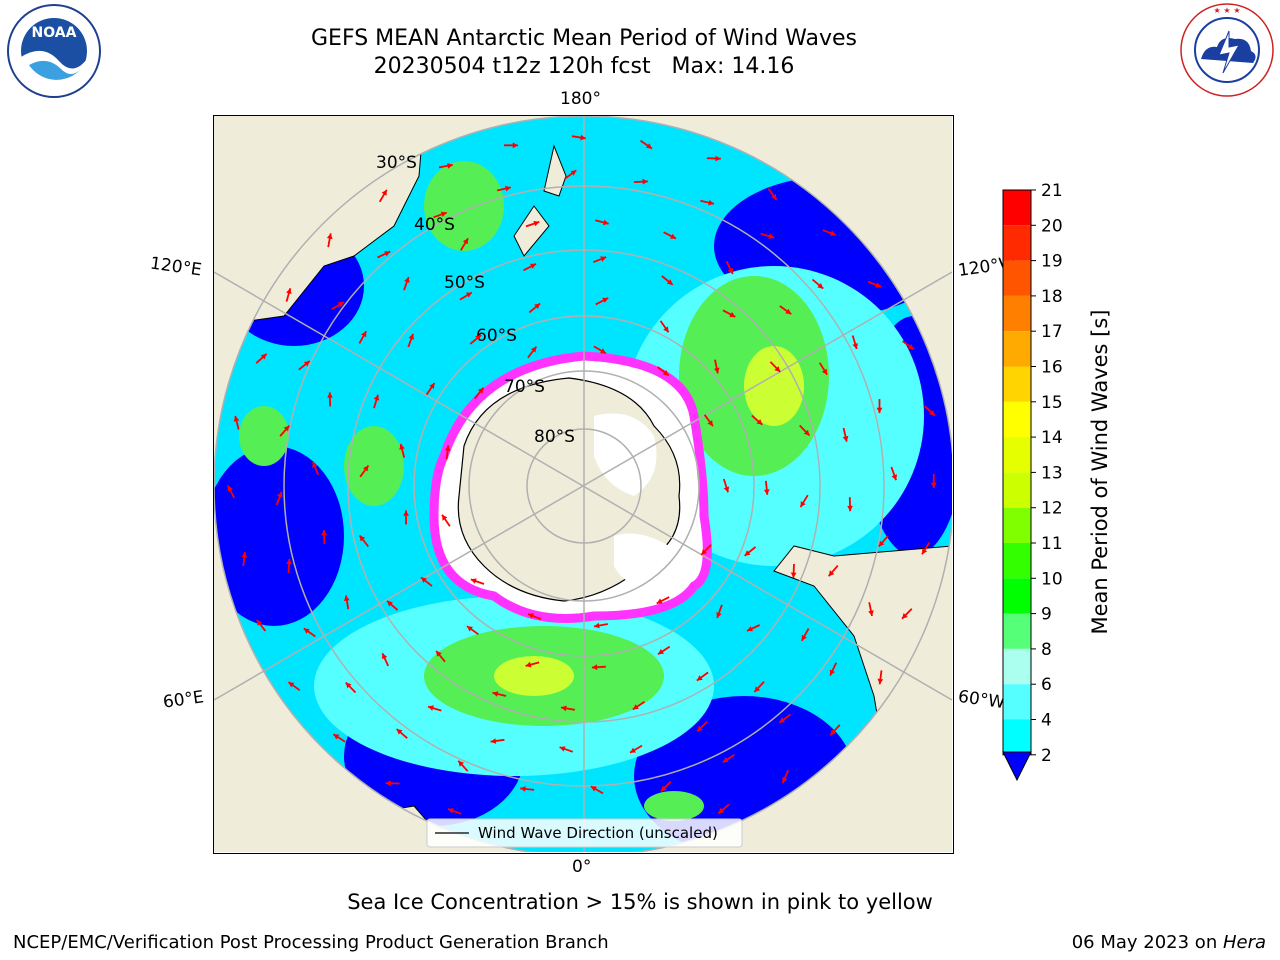  Describe the element at coordinates (1052, 297) in the screenshot. I see `colorbar-tick-label: 18` at that location.